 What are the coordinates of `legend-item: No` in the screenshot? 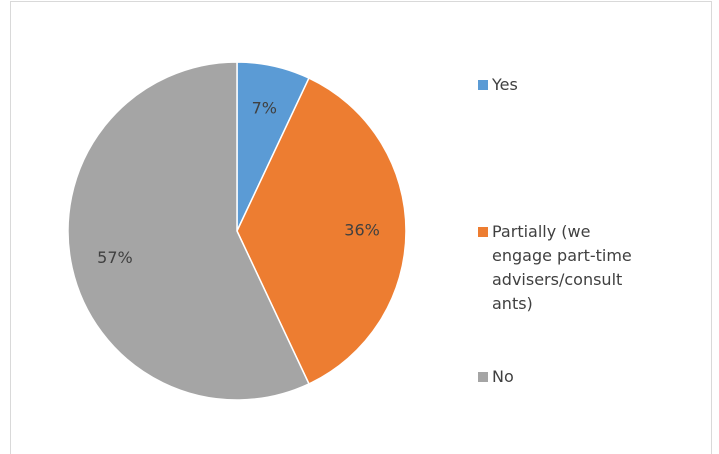 It's located at (558, 377).